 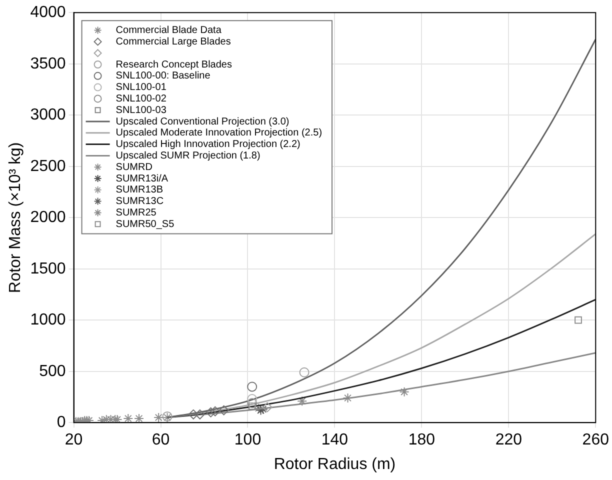 What do you see at coordinates (140, 190) in the screenshot?
I see `legend-label: SUMR13B` at bounding box center [140, 190].